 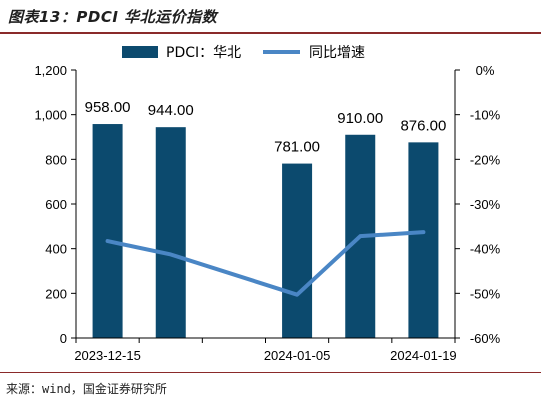 I want to click on bar-data-label: 876.00, so click(x=423, y=125).